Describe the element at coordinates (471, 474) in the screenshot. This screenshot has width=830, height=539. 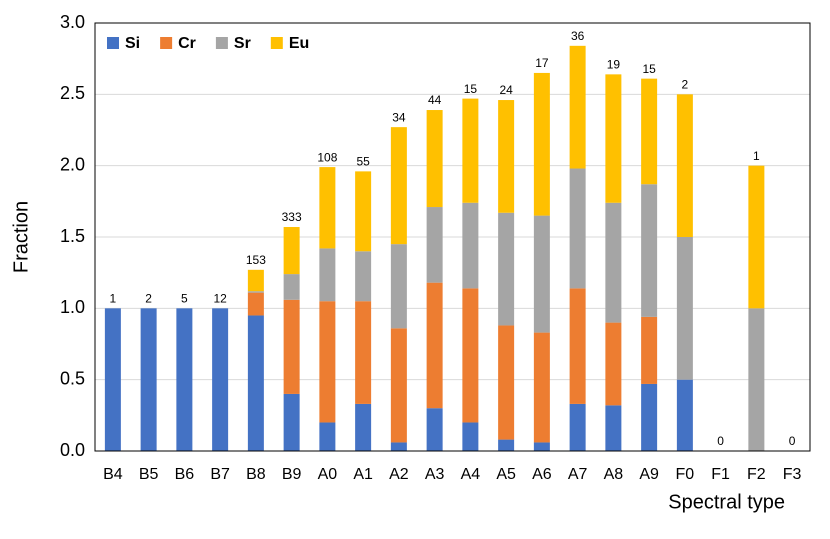
I see `x-tick-label: A4` at that location.